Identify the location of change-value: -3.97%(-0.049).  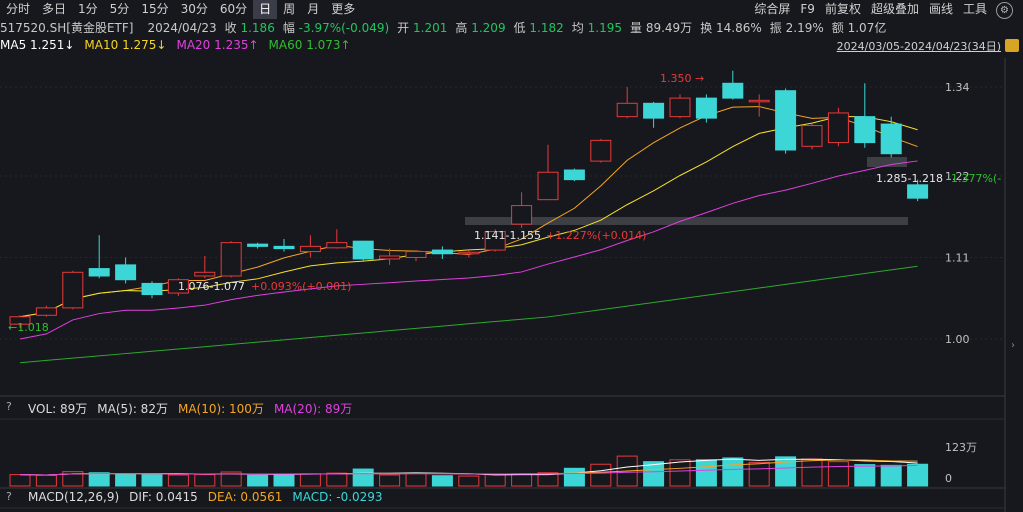
(344, 28).